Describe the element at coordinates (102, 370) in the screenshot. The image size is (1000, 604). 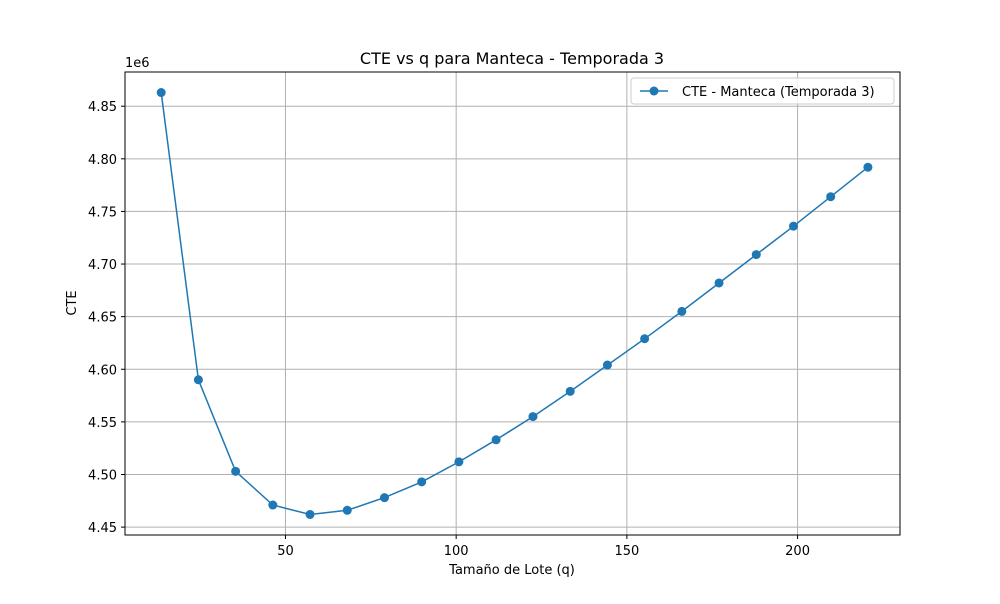
I see `y-tick-label: 4.60` at that location.